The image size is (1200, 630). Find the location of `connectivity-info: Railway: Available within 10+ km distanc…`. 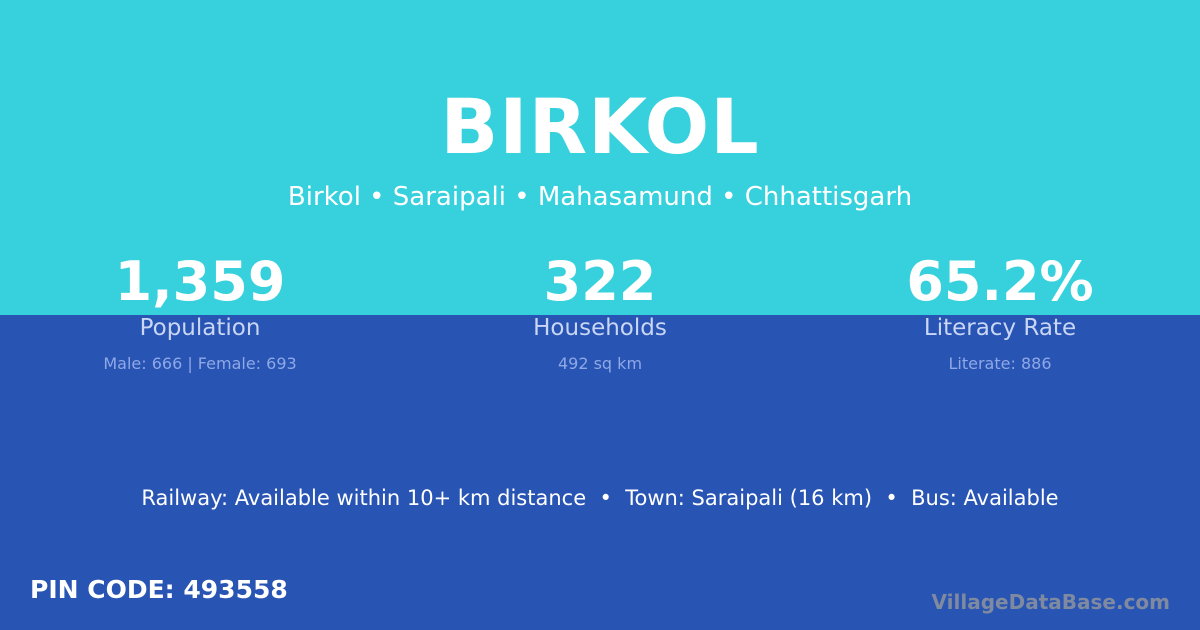

connectivity-info: Railway: Available within 10+ km distanc… is located at coordinates (600, 498).